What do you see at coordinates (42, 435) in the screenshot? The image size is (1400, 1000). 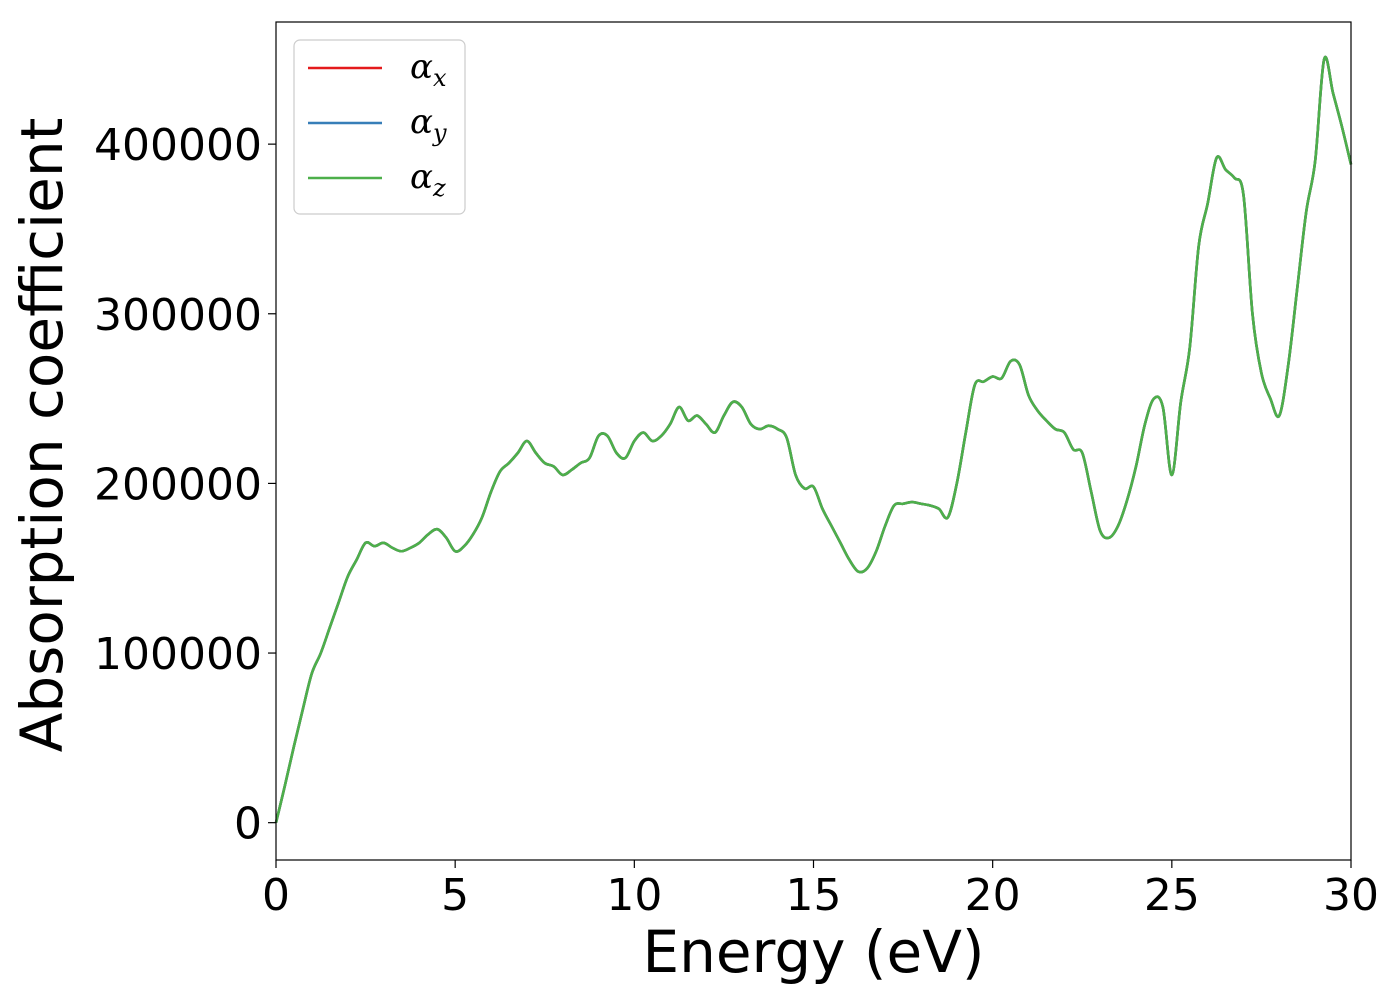 I see `y-axis-label: Absorption coefficient` at bounding box center [42, 435].